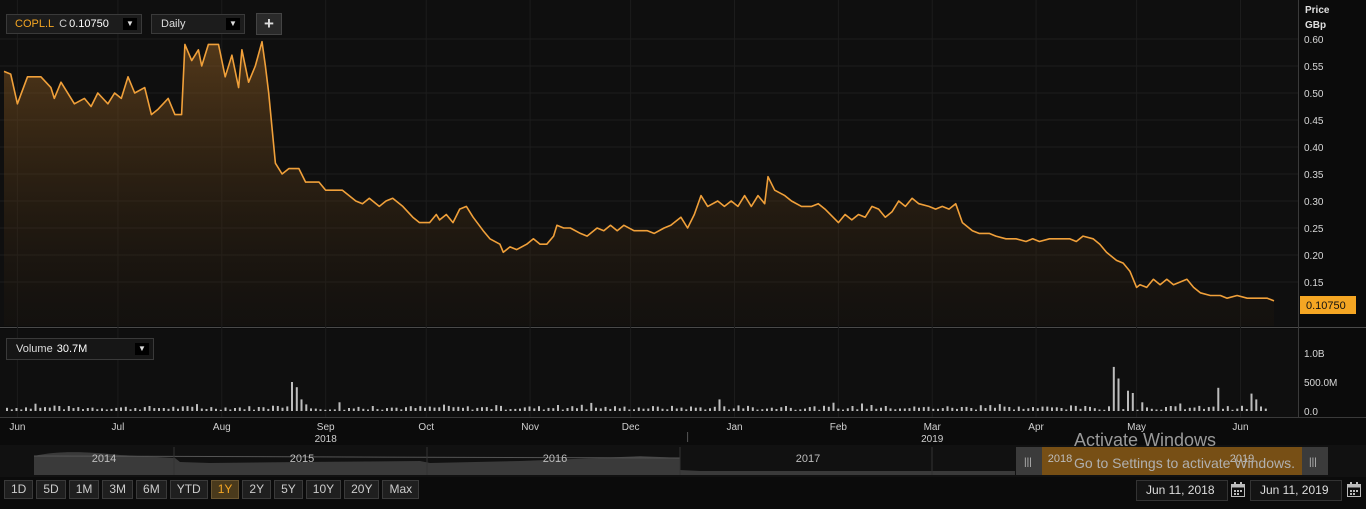  Describe the element at coordinates (89, 24) in the screenshot. I see `close-value: 0.10750` at that location.